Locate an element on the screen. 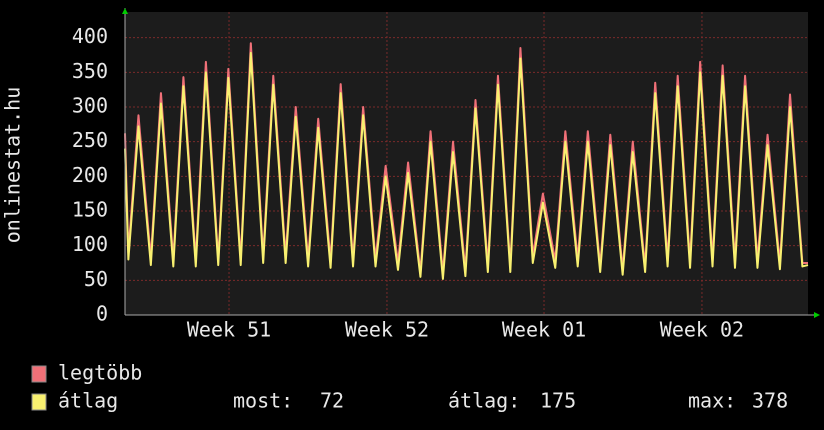 The height and width of the screenshot is (430, 824). y-tick-label: 300 is located at coordinates (90, 105).